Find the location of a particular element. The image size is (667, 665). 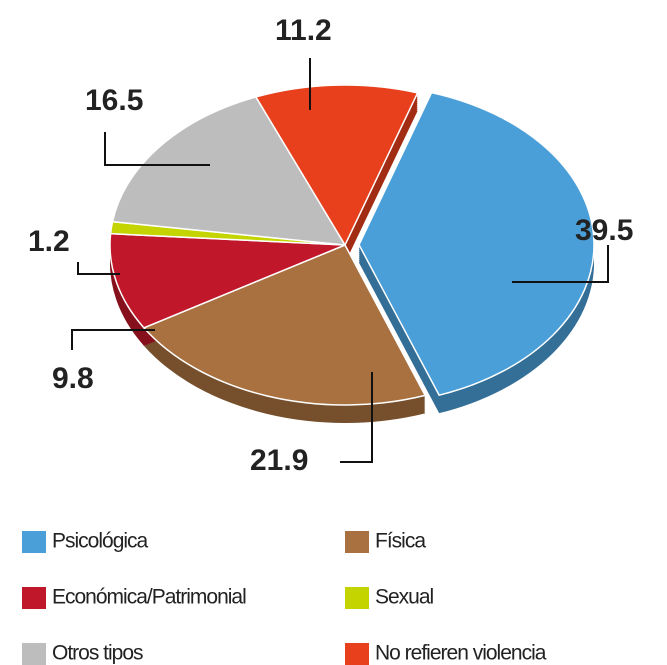

value-label: 9.8 is located at coordinates (73, 378).